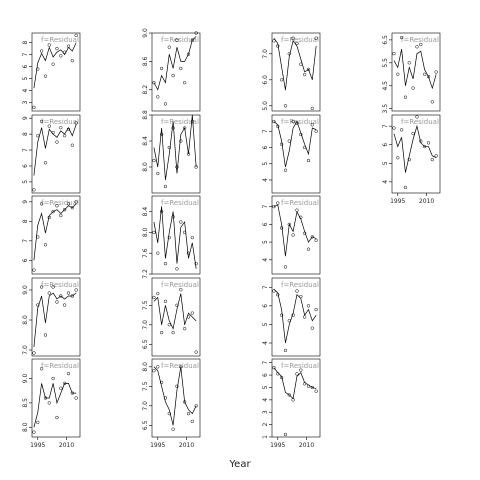 This screenshot has width=480, height=480. I want to click on y-tick-label: 8.2, so click(145, 90).